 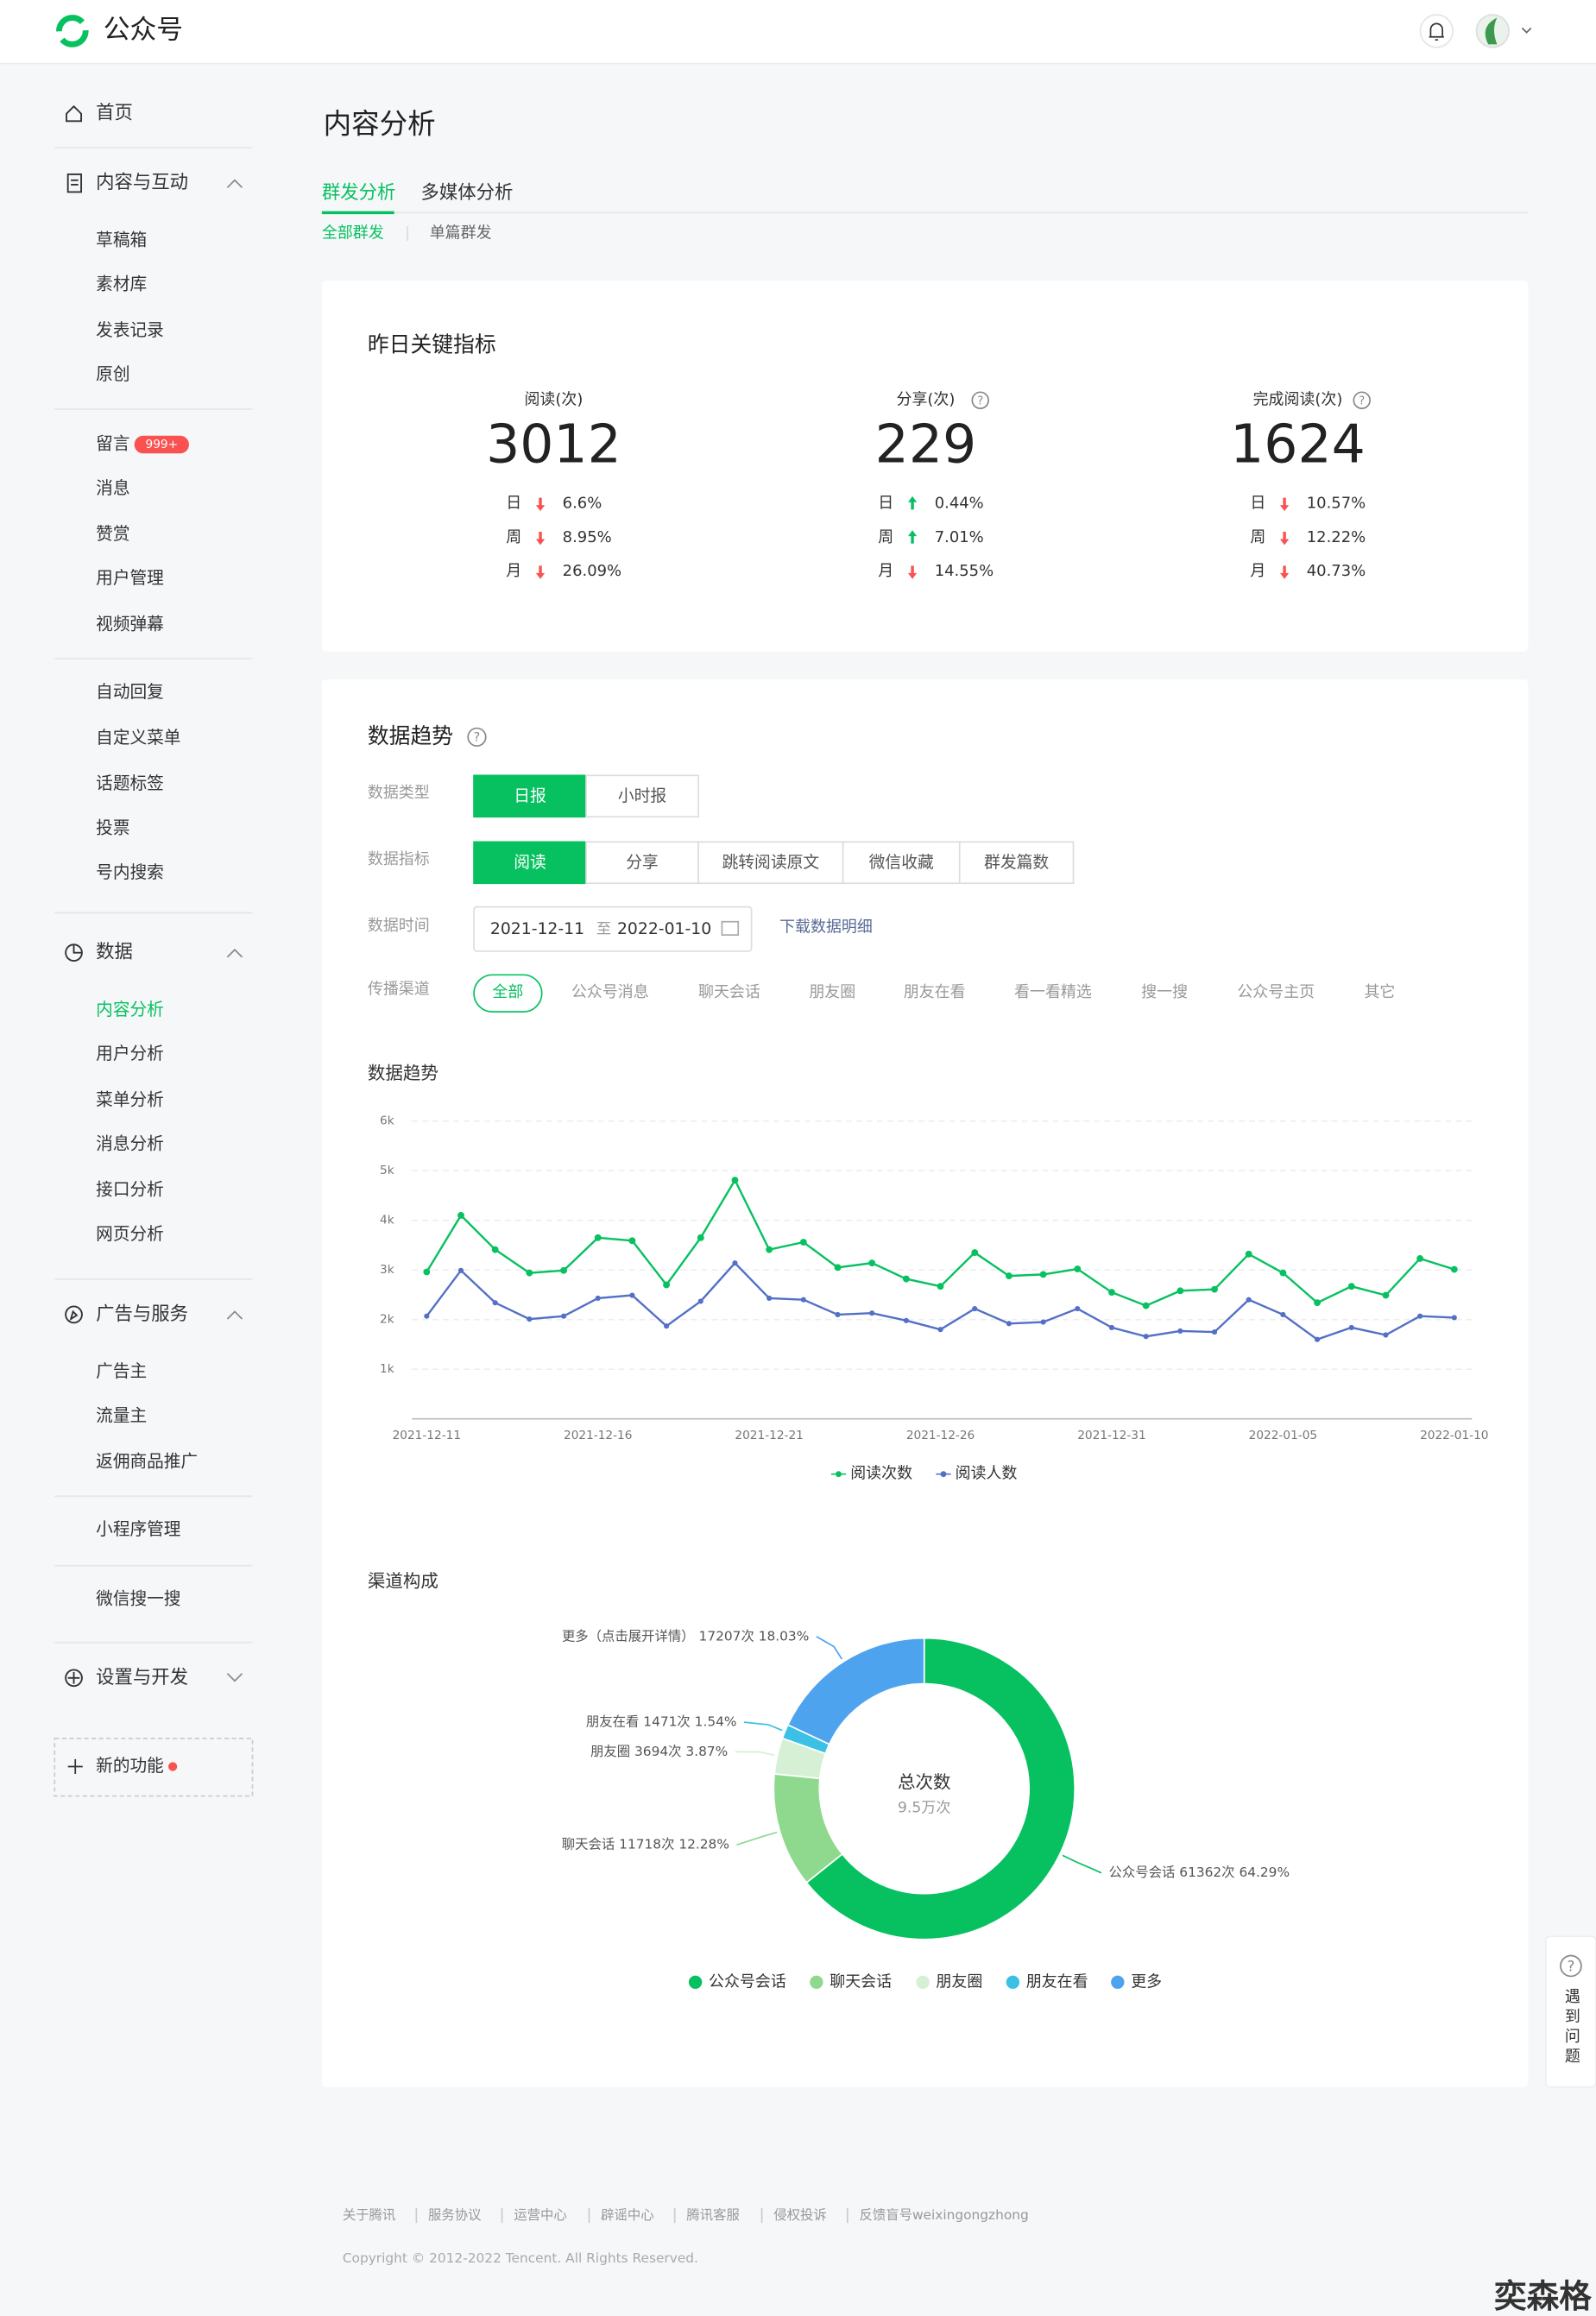 What do you see at coordinates (466, 193) in the screenshot?
I see `tab: 多媒体分析` at bounding box center [466, 193].